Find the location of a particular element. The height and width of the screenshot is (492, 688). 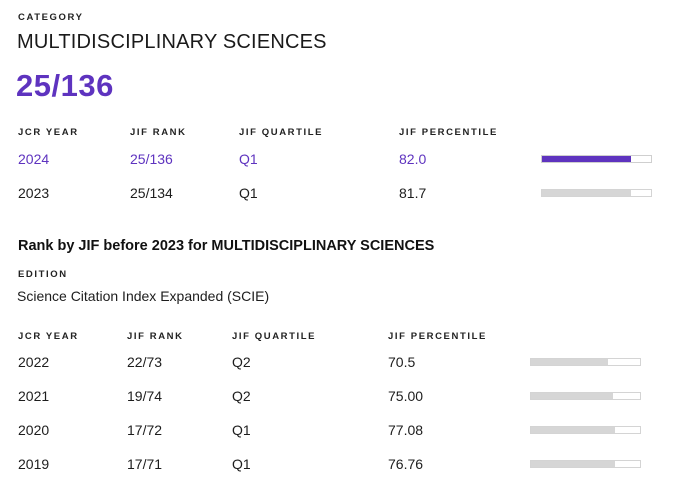

row-year: 2019 is located at coordinates (34, 464).